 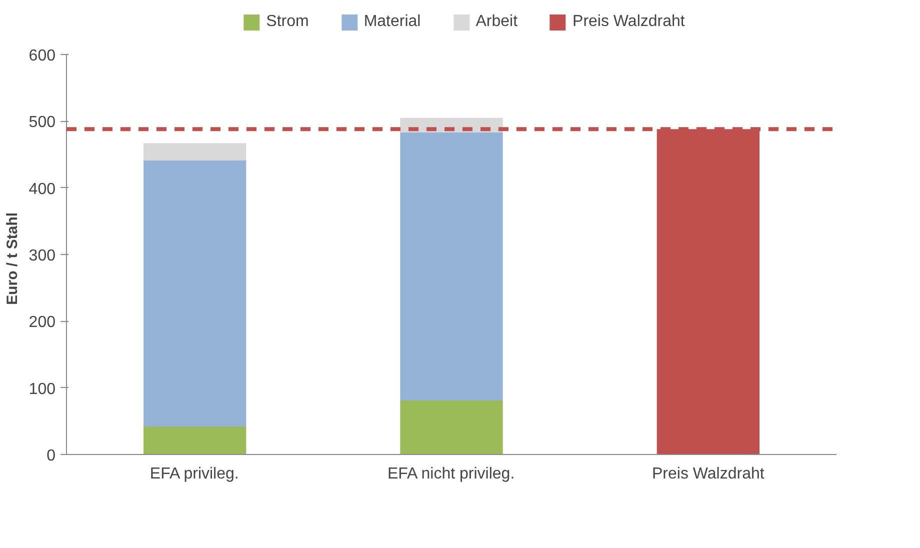 I want to click on y-axis-title: Euro / t Stahl, so click(x=12, y=258).